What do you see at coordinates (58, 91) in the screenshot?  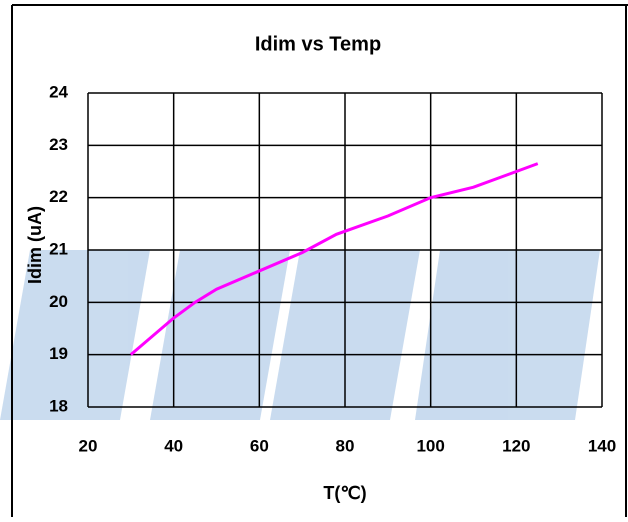 I see `y-tick-label: 24` at bounding box center [58, 91].